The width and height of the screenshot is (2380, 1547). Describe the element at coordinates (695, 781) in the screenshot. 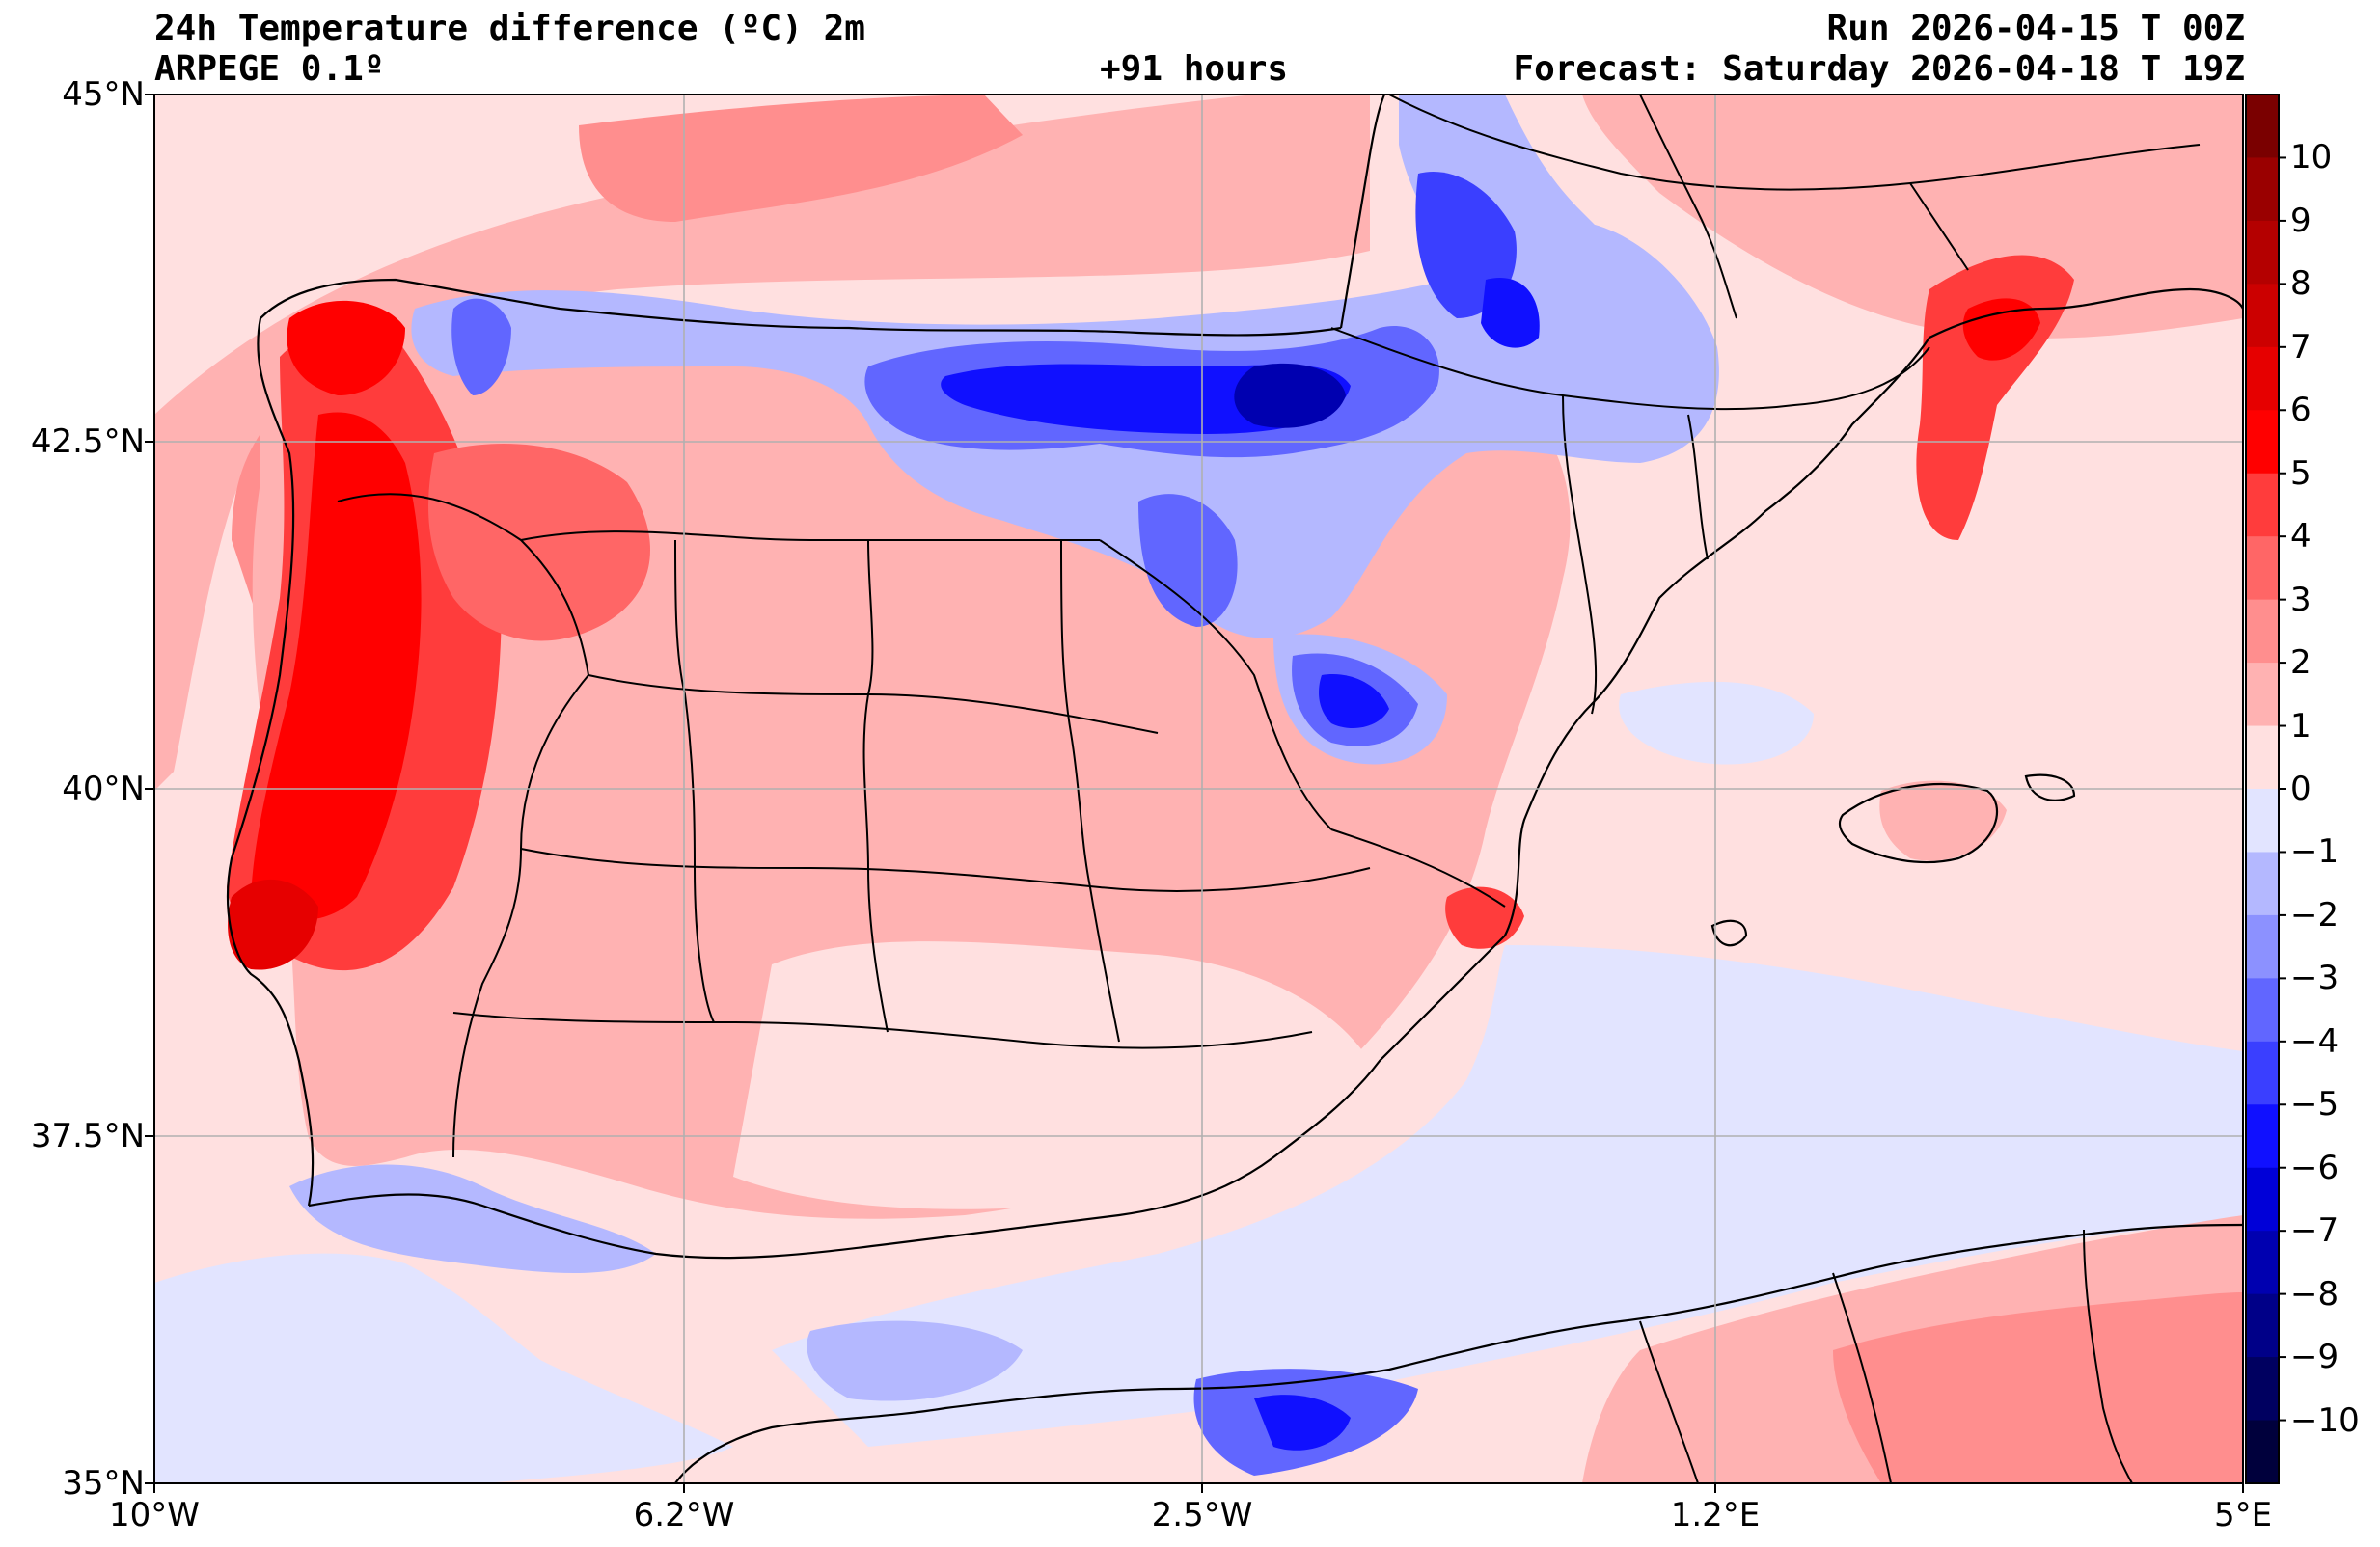

I see `border-west-axis` at that location.